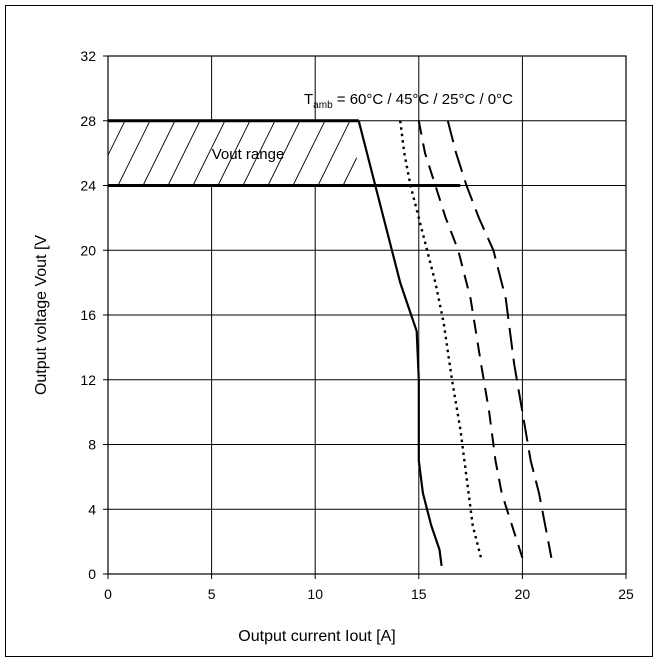 The height and width of the screenshot is (664, 660). What do you see at coordinates (41, 315) in the screenshot?
I see `y-axis-label: Output voltage Vout [V` at bounding box center [41, 315].